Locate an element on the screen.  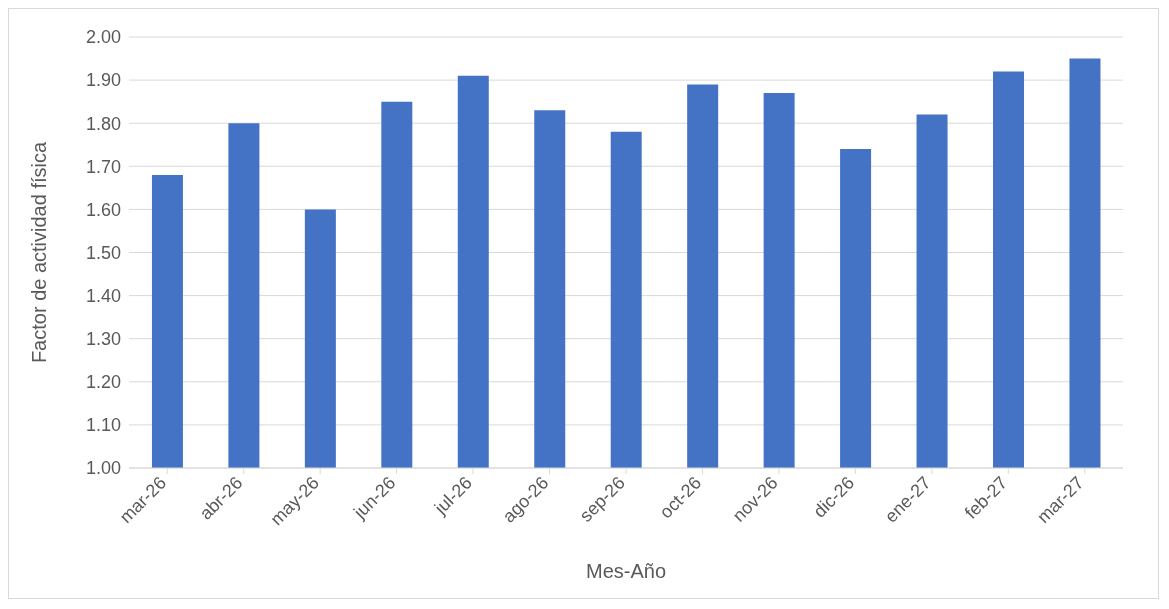
x-axis-title: Mes-Año is located at coordinates (626, 571).